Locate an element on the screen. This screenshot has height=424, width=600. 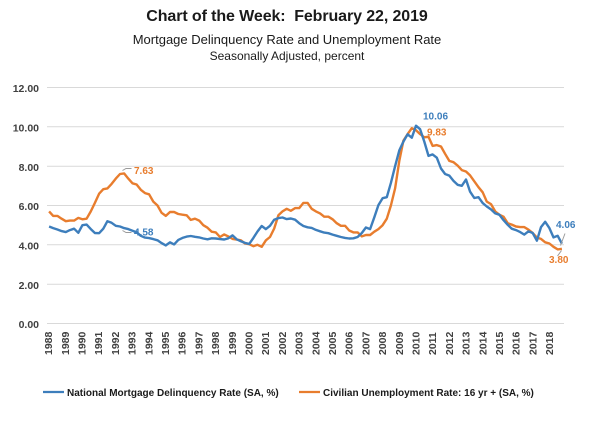
svg-text: 4.00 is located at coordinates (29, 246).